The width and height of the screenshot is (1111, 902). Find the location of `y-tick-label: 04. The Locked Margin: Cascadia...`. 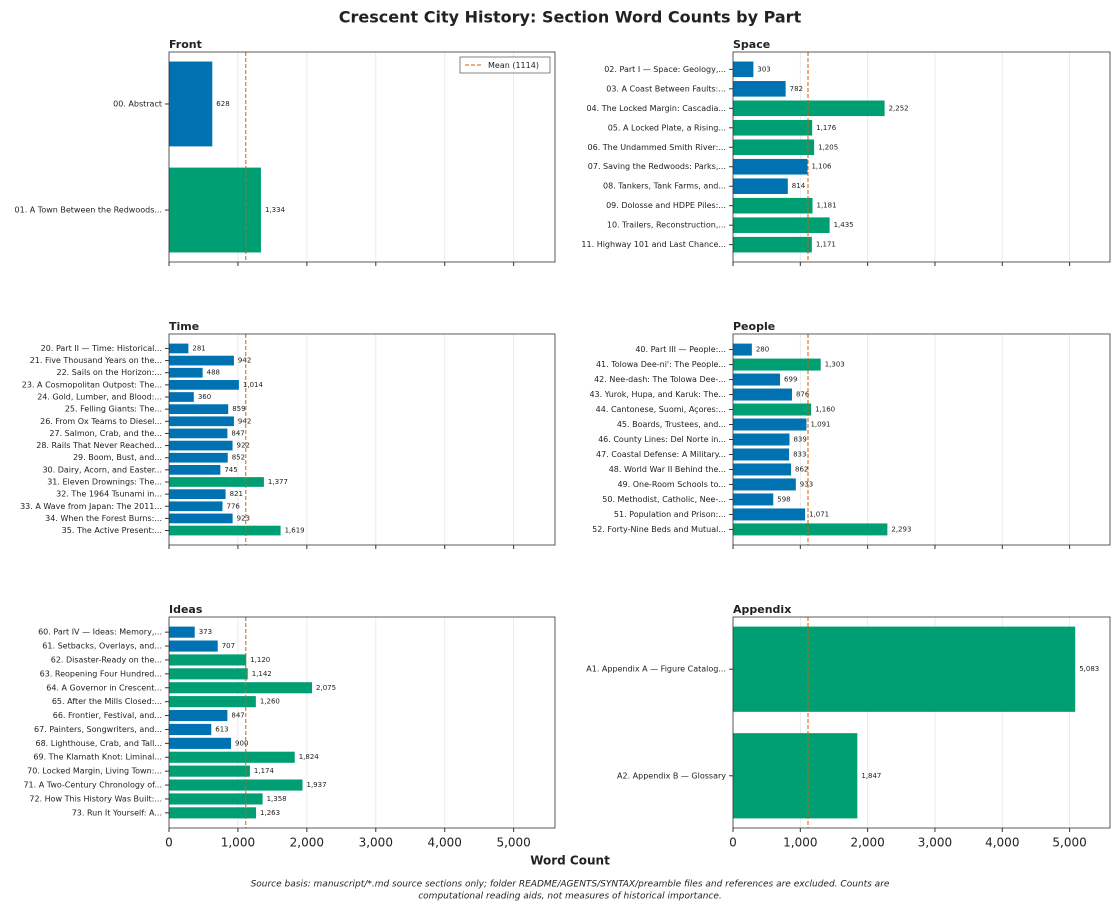

y-tick-label: 04. The Locked Margin: Cascadia... is located at coordinates (656, 108).